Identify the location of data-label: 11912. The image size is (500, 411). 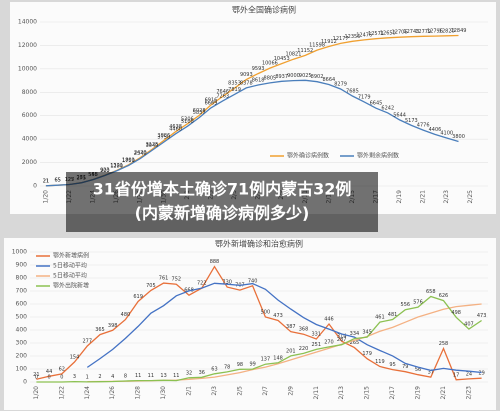
(329, 42).